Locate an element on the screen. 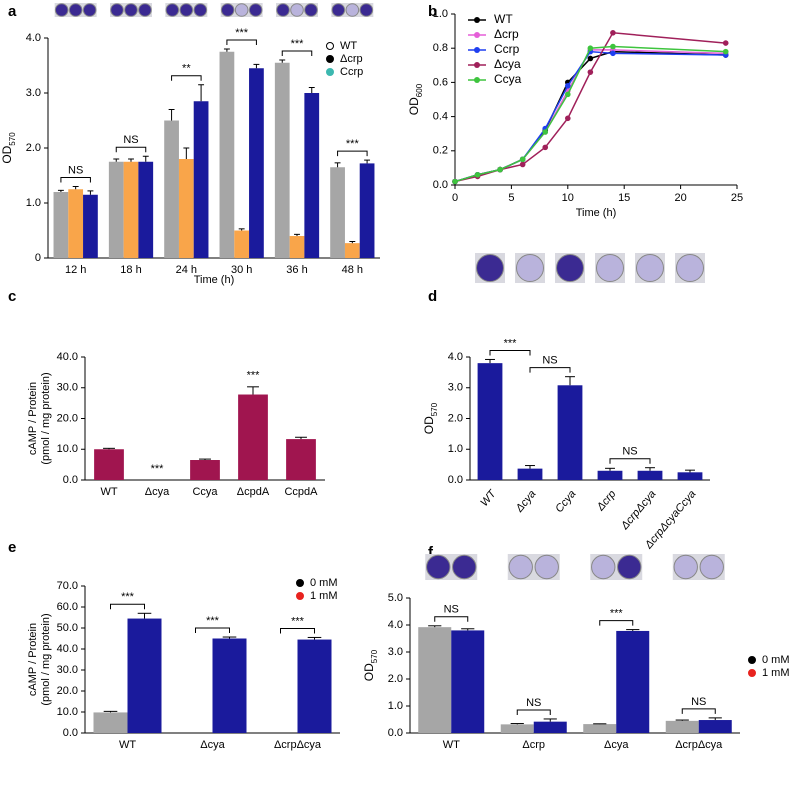  y-tick-label: 4.0 is located at coordinates (33, 38).